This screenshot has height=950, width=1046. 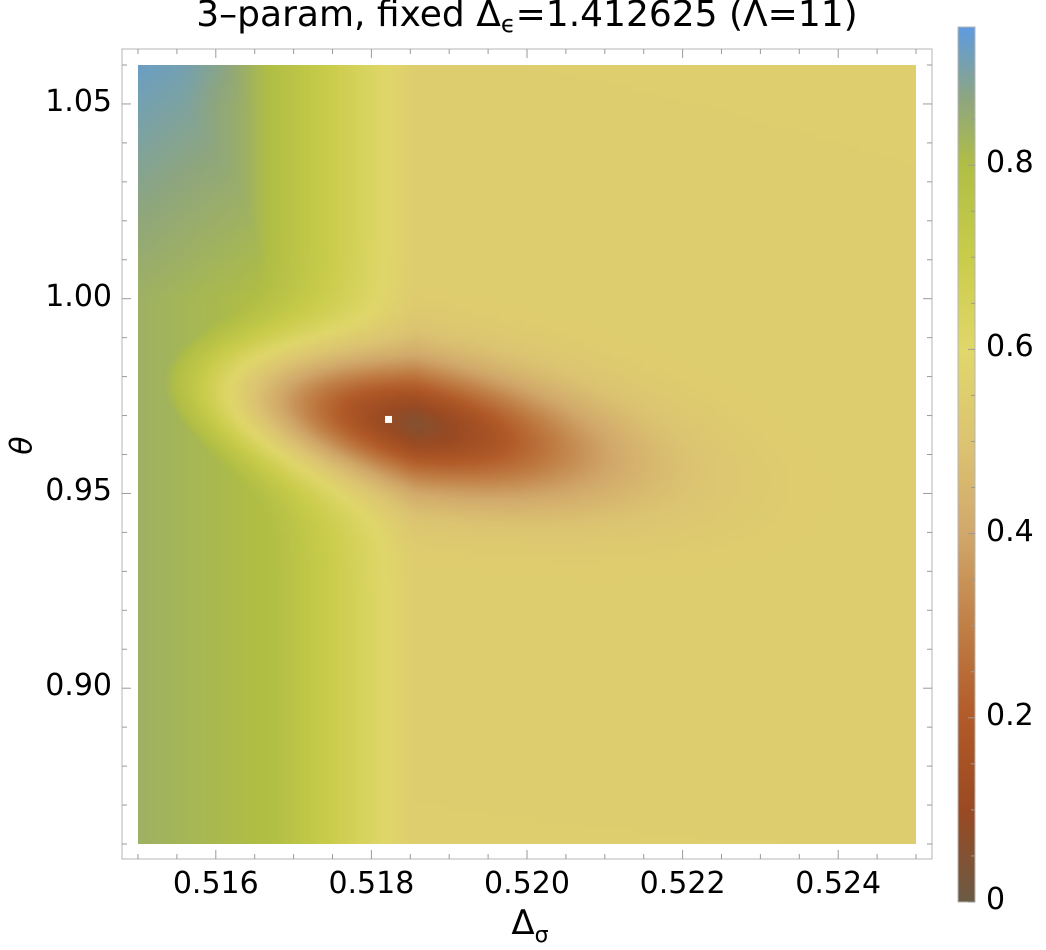 I want to click on colorbar, so click(x=966, y=464).